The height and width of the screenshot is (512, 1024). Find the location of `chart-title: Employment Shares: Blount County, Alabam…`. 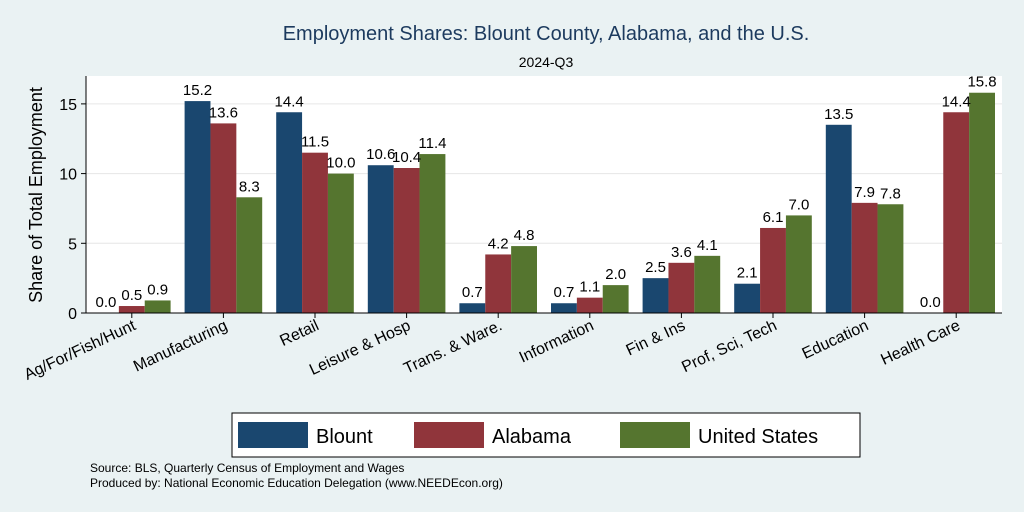

chart-title: Employment Shares: Blount County, Alabam… is located at coordinates (546, 34).